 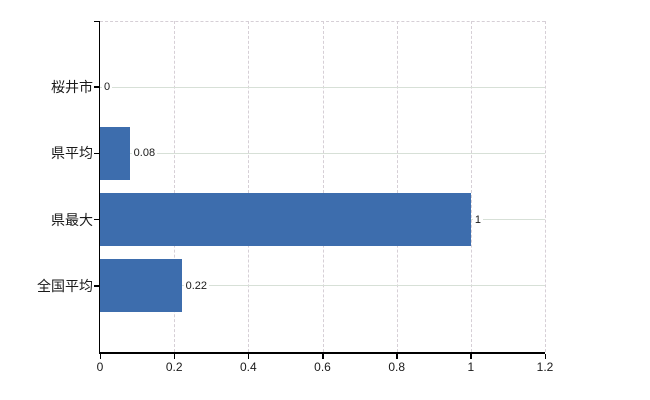 What do you see at coordinates (477, 219) in the screenshot?
I see `value-label: 1` at bounding box center [477, 219].